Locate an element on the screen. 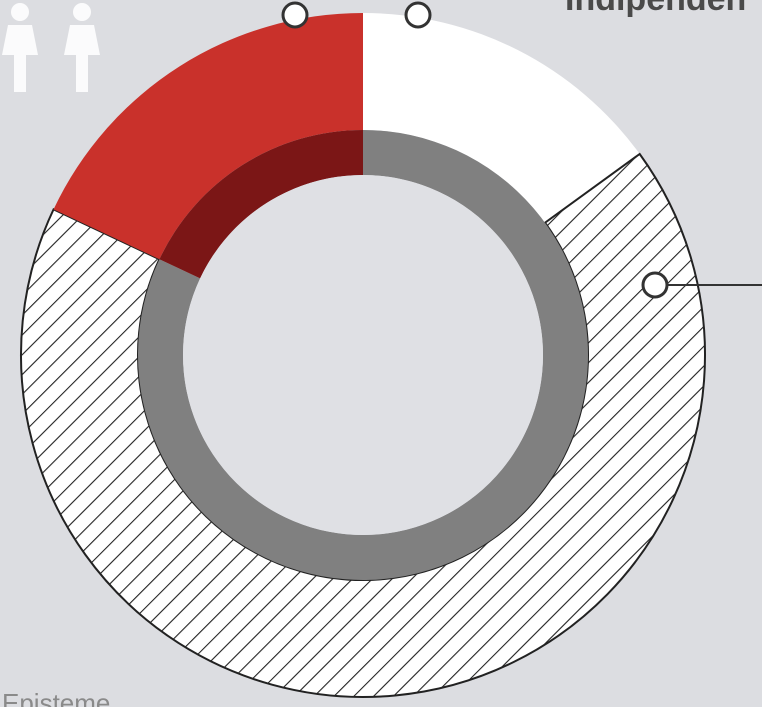 Image resolution: width=762 pixels, height=707 pixels. inner-ring-slice is located at coordinates (261, 204).